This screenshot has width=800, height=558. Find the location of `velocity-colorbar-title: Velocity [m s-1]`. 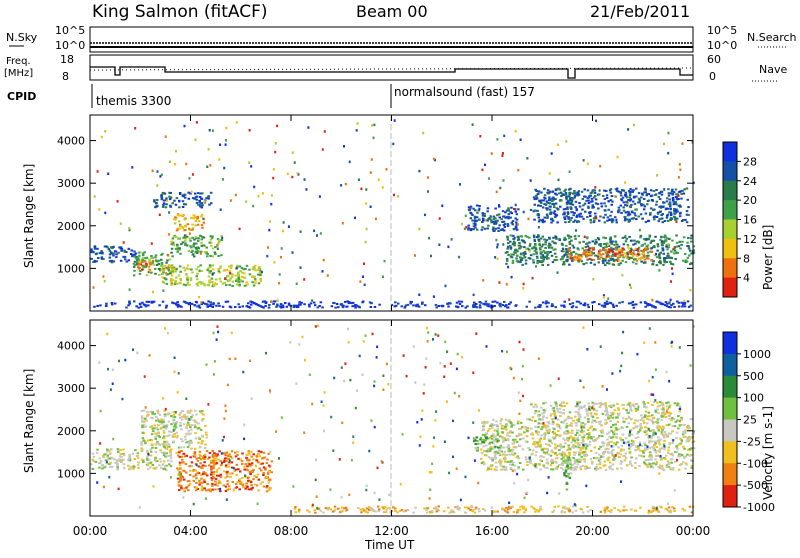

velocity-colorbar-title: Velocity [m s-1] is located at coordinates (768, 453).